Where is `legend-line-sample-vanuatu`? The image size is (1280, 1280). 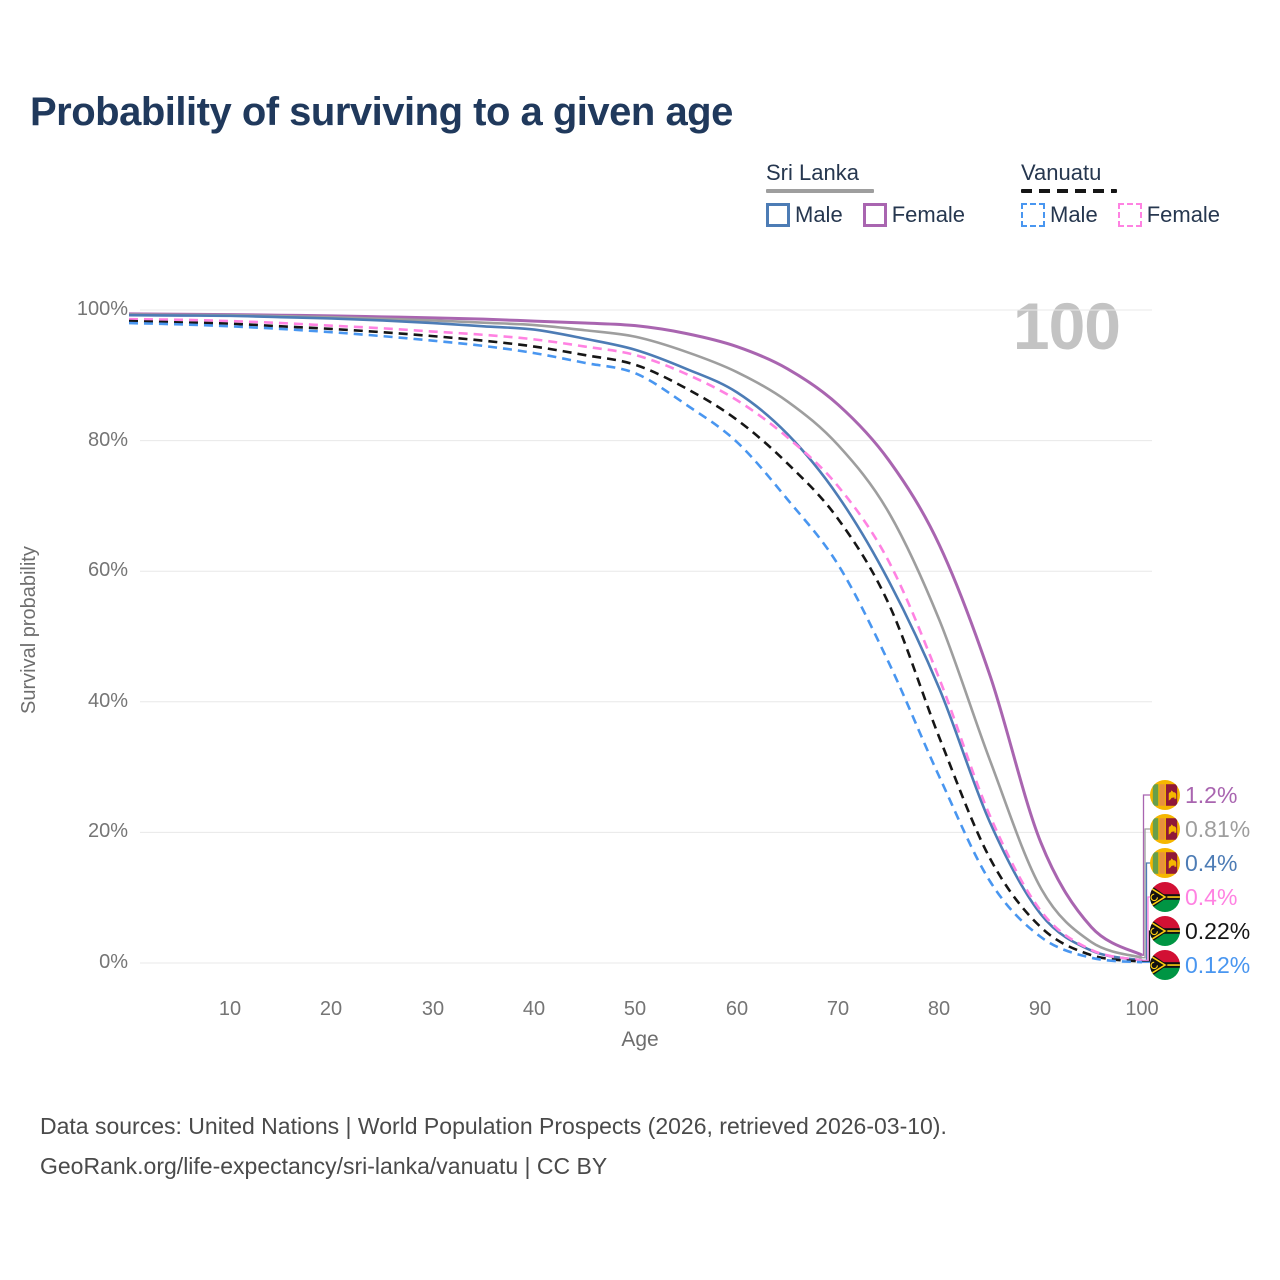 legend-line-sample-vanuatu is located at coordinates (1069, 191).